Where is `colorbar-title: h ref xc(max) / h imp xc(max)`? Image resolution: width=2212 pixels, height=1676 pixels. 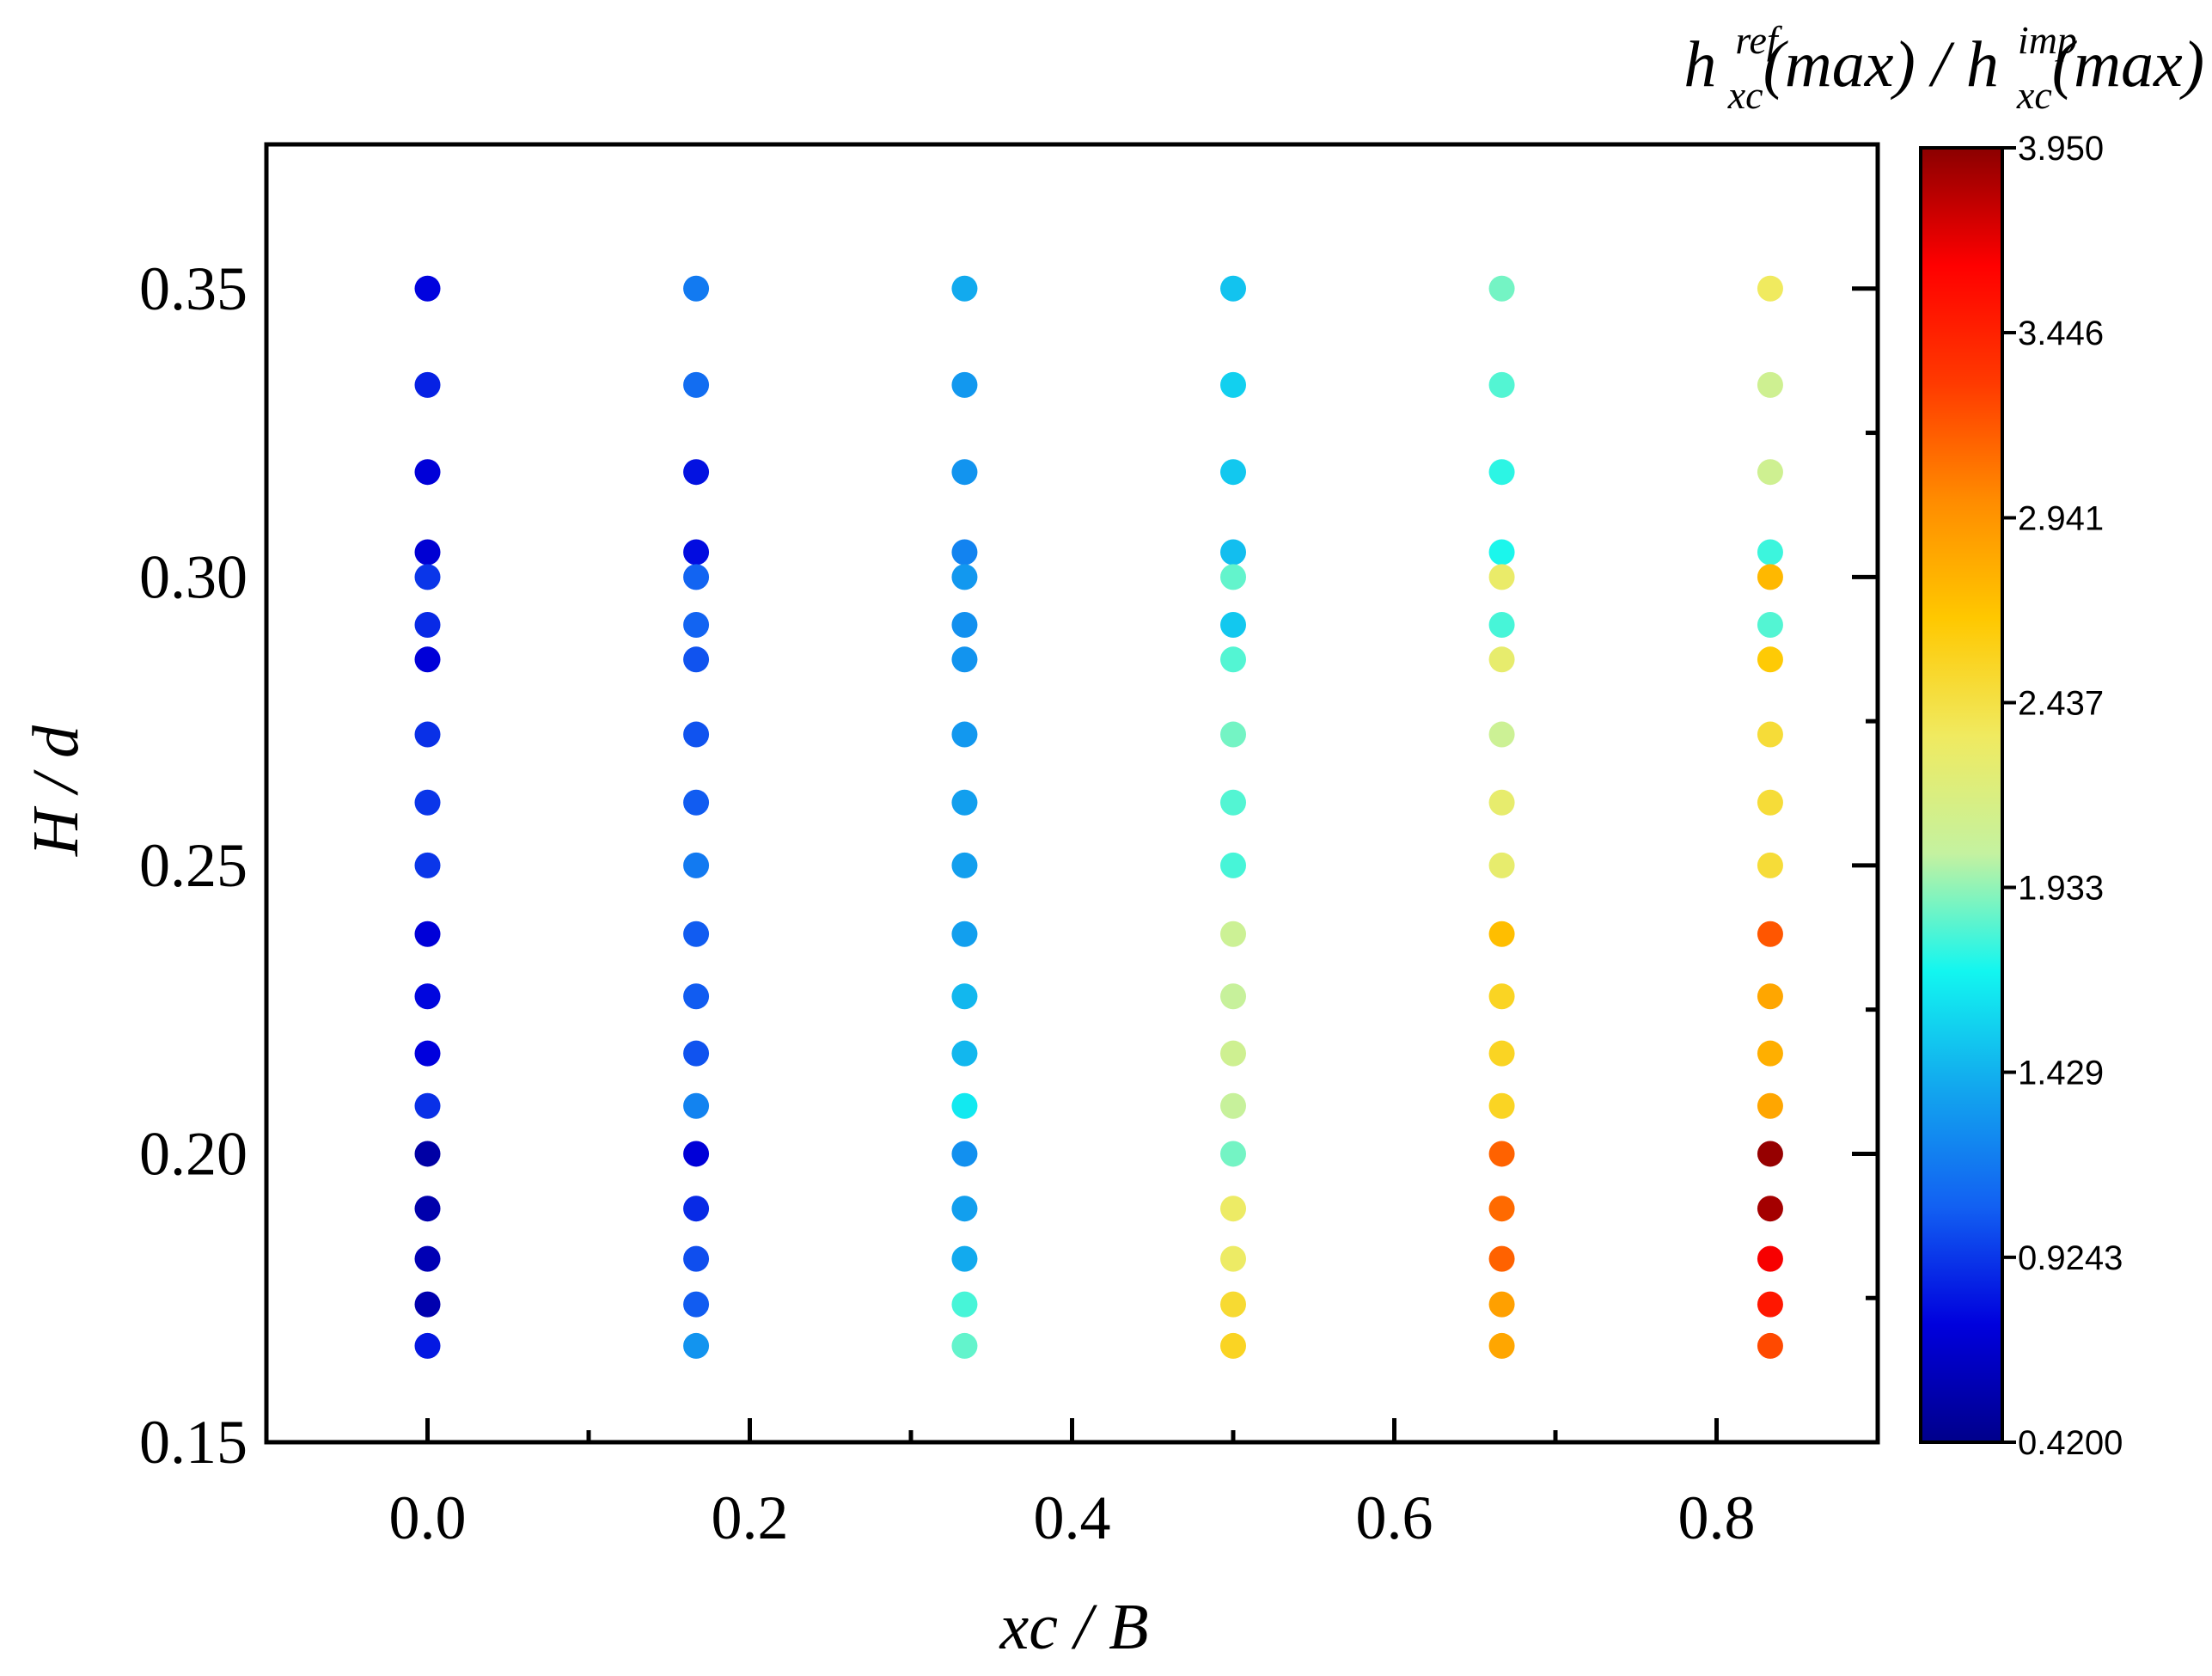
colorbar-title: h ref xc(max) / h imp xc(max) is located at coordinates (1944, 67).